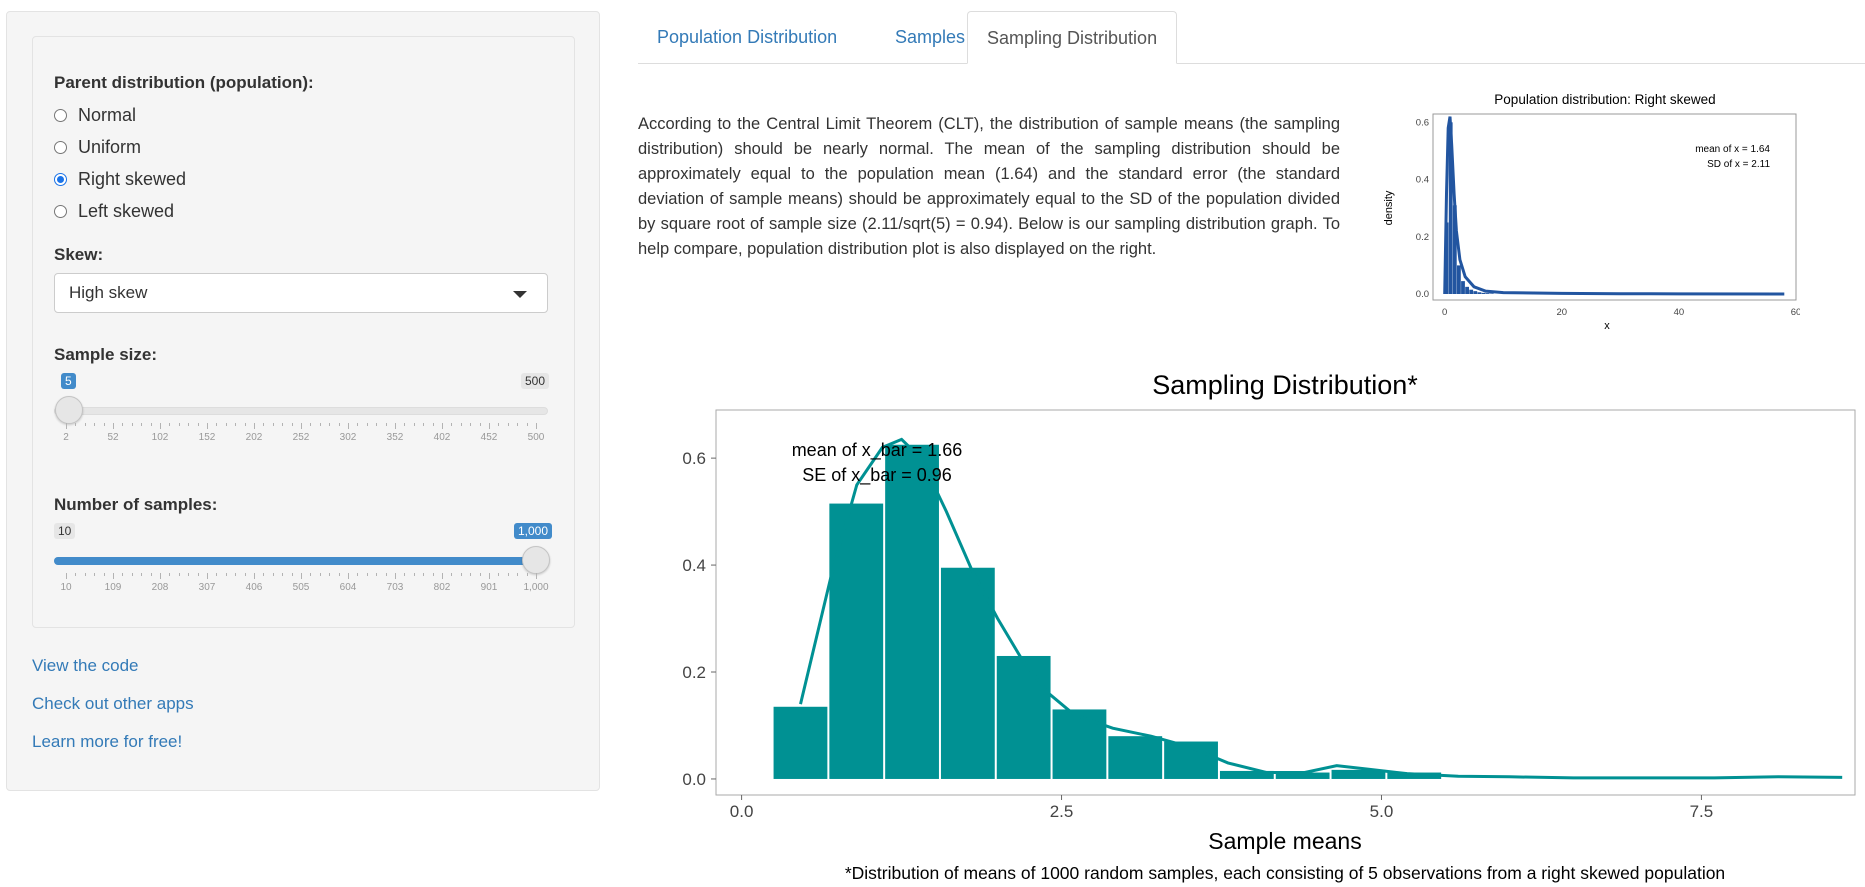 The image size is (1865, 887). I want to click on slider-tick-label: 202, so click(254, 437).